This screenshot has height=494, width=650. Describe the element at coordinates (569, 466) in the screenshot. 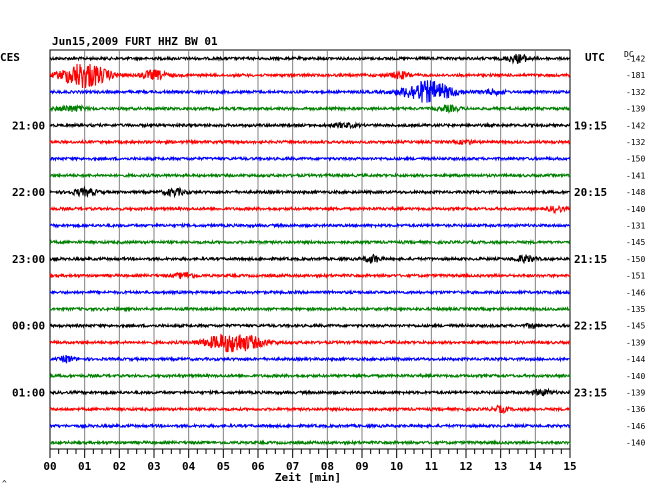

I see `x-tick-label: 15` at that location.